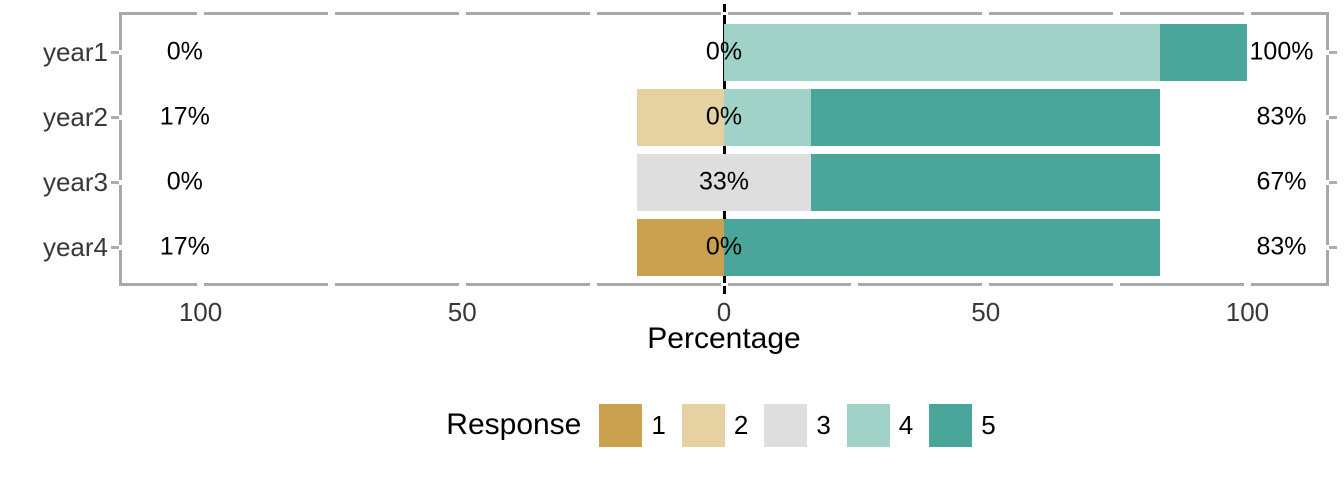  What do you see at coordinates (75, 52) in the screenshot?
I see `y-axis-label-year1: year1` at bounding box center [75, 52].